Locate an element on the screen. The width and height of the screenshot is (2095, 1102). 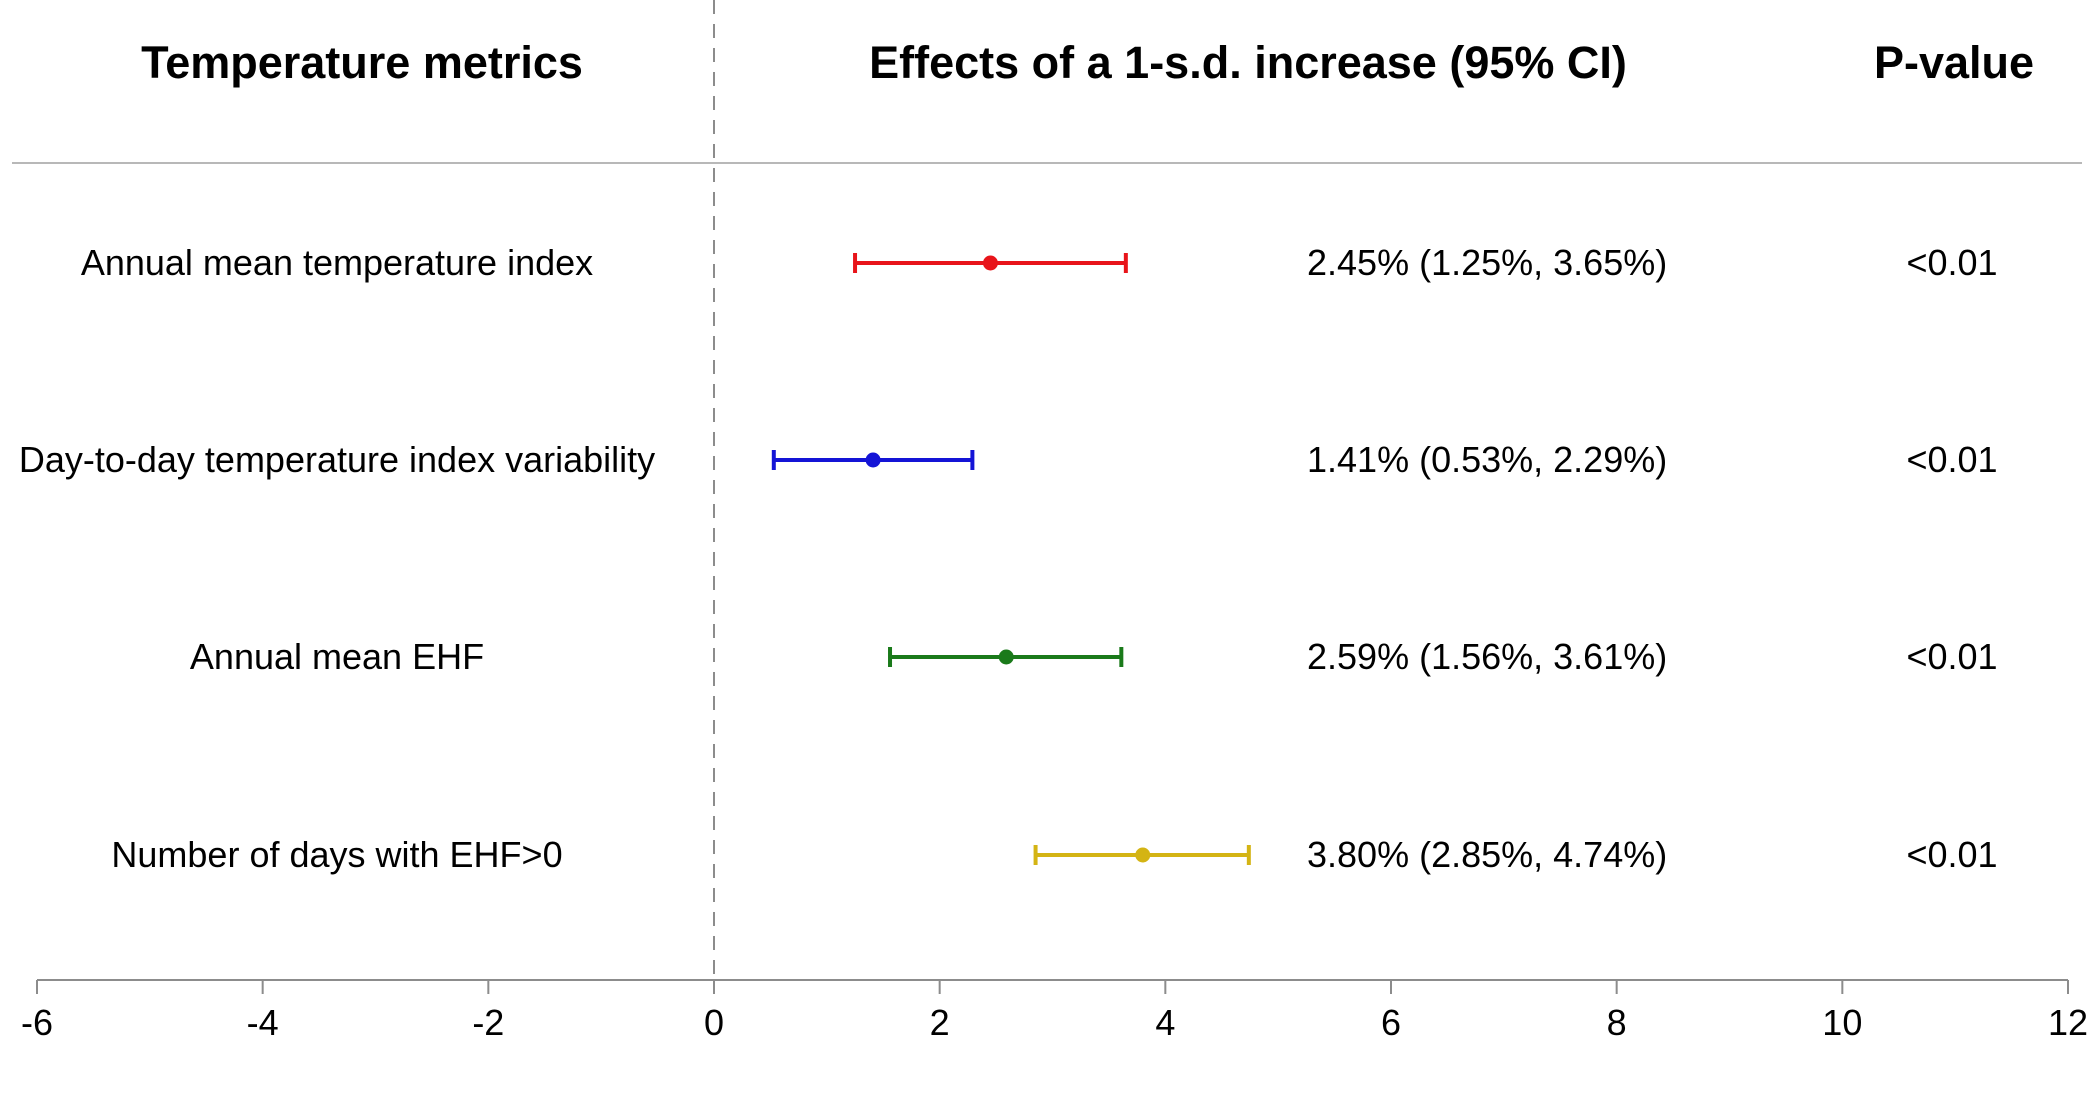
x-tick-label: 0 is located at coordinates (714, 1022).